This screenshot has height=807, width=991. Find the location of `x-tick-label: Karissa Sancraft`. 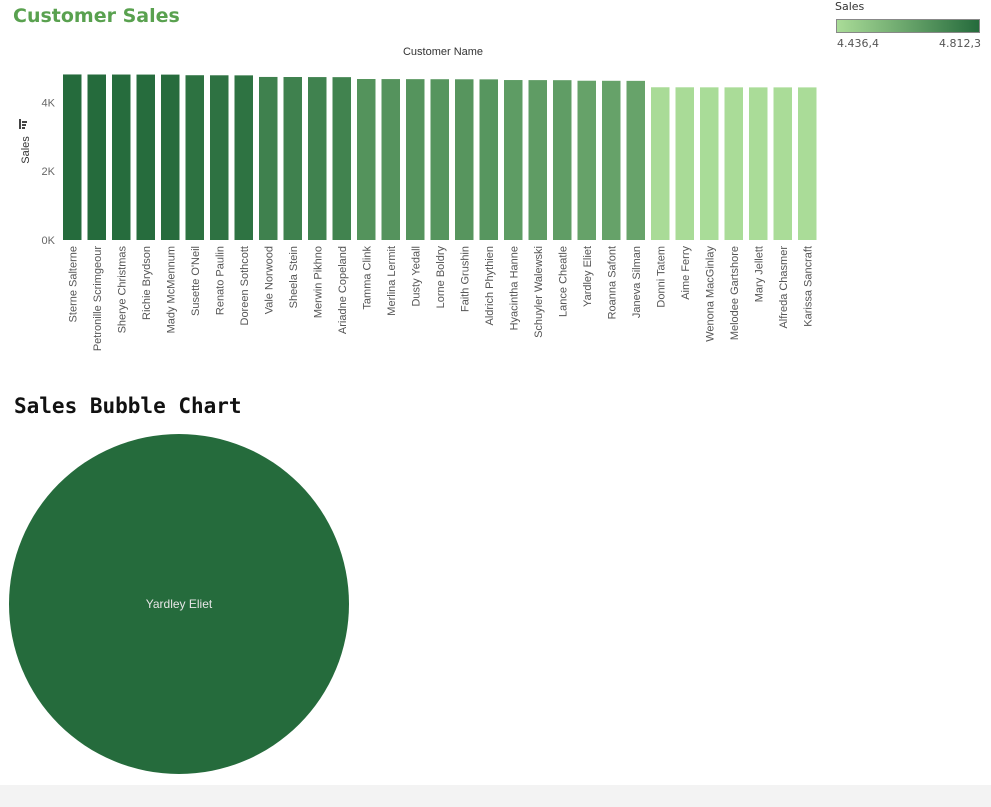

x-tick-label: Karissa Sancraft is located at coordinates (808, 286).